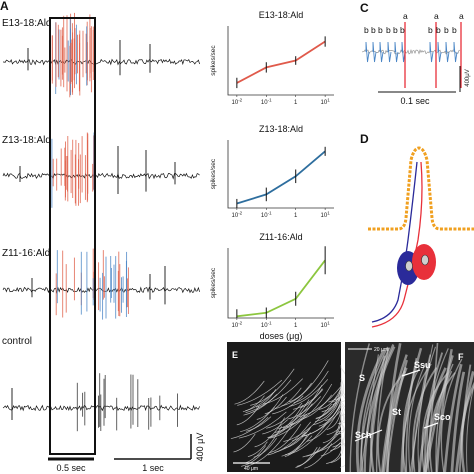 This screenshot has width=474, height=474. Describe the element at coordinates (281, 15) in the screenshot. I see `chart-1-title: E13-18:Ald` at that location.